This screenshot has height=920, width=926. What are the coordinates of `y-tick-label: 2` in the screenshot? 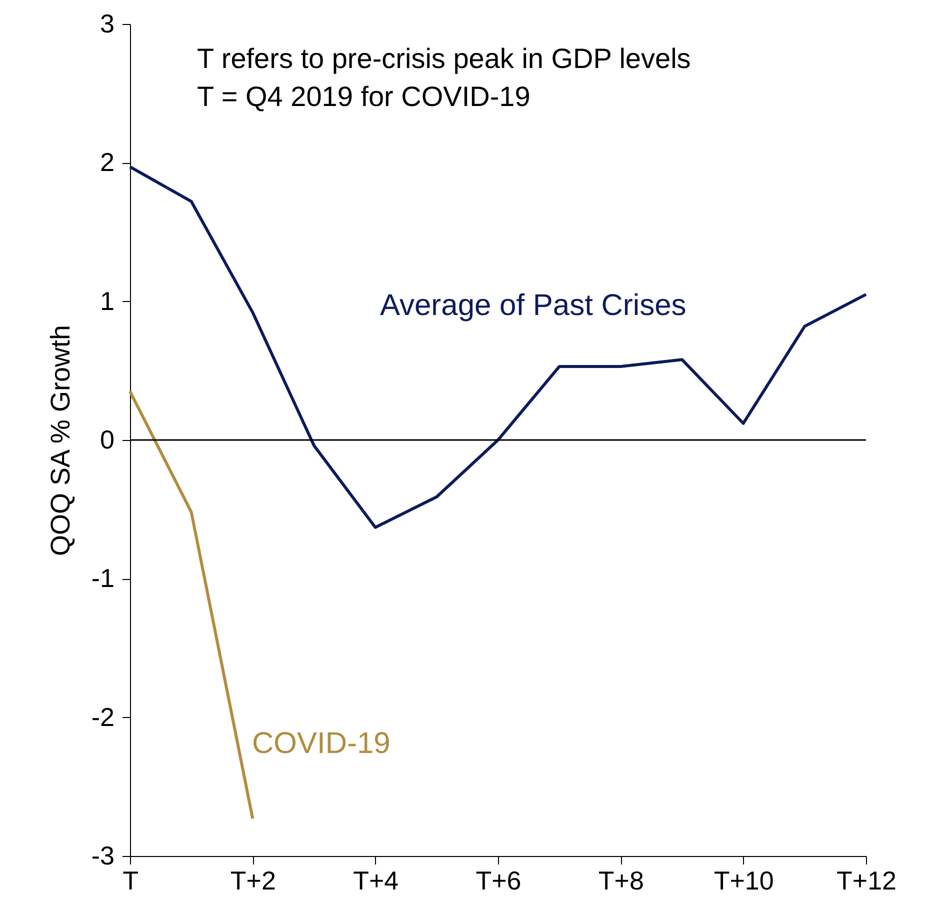 It's located at (107, 162).